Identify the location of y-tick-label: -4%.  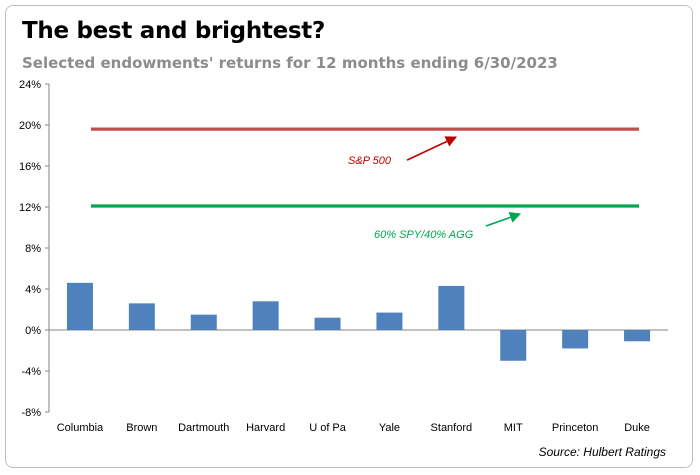
(31, 372).